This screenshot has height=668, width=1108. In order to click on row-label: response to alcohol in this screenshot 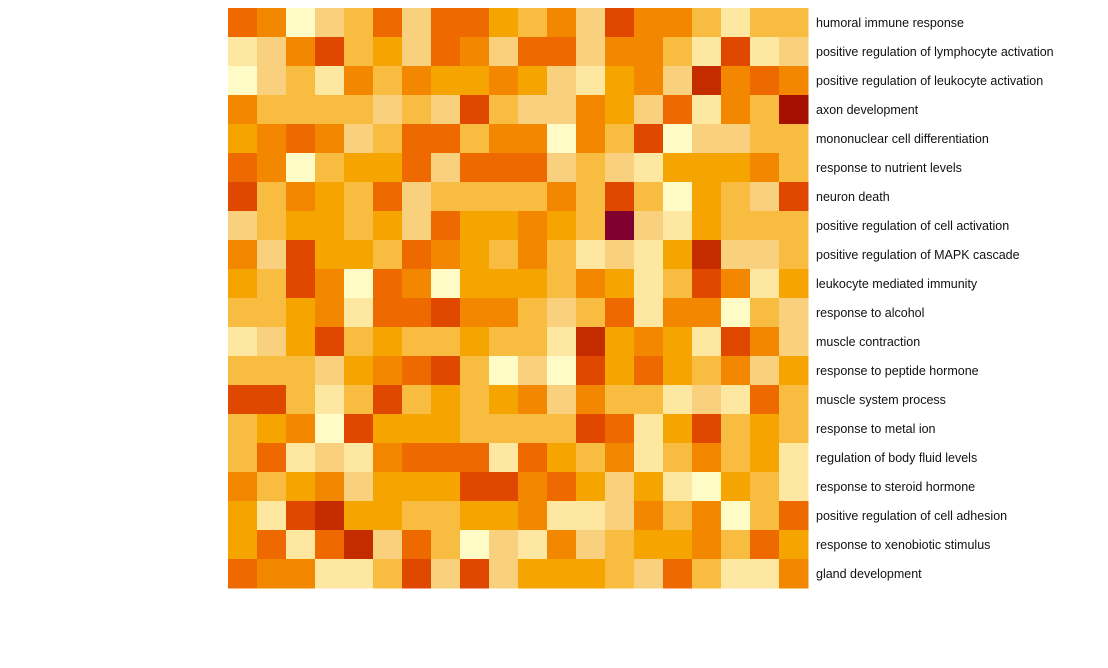, I will do `click(870, 313)`.